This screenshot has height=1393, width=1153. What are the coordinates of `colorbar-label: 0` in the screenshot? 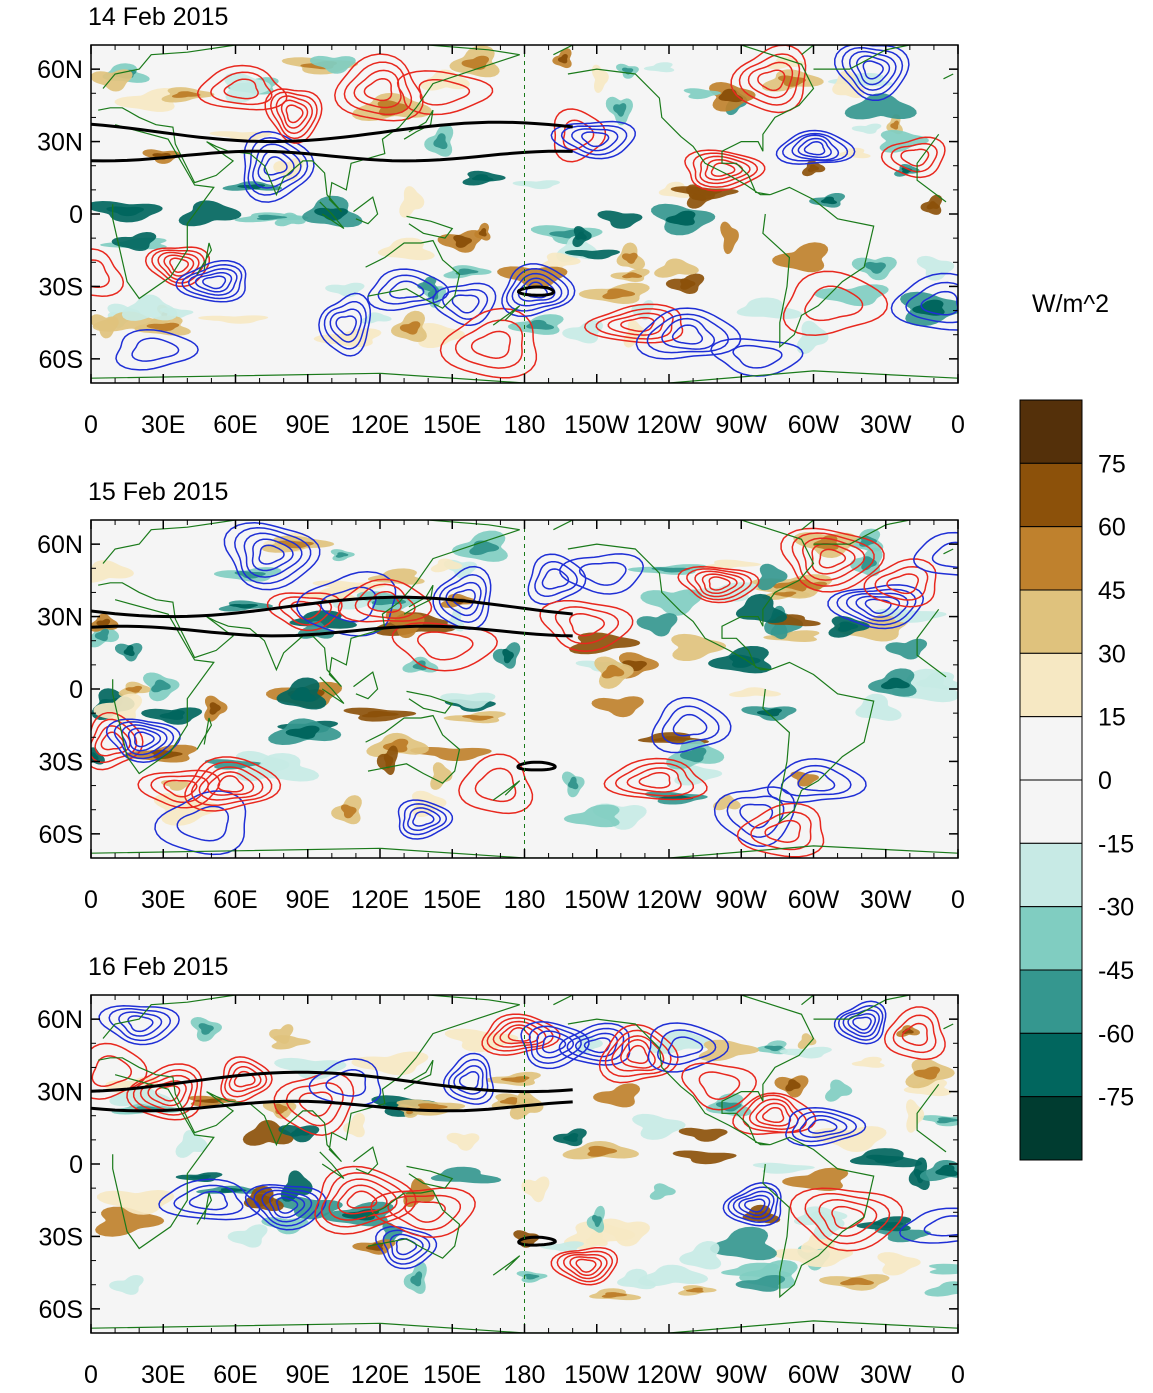 It's located at (1105, 781).